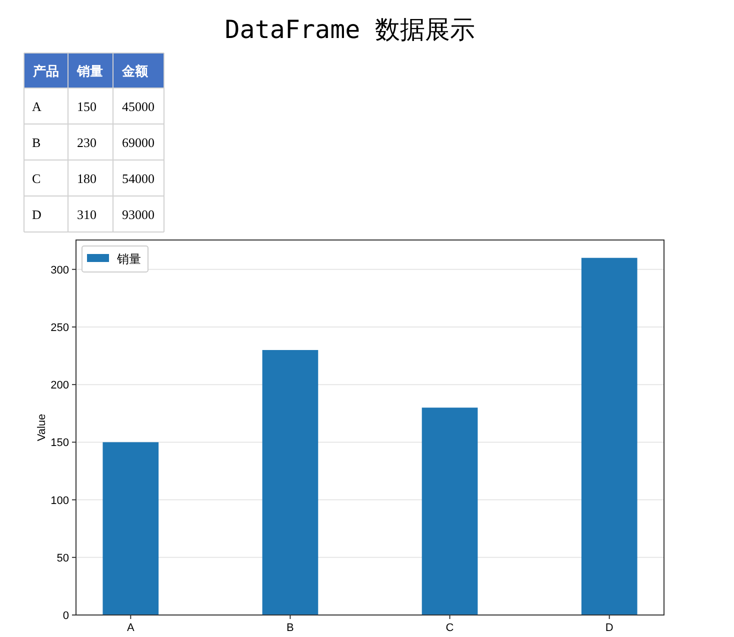 This screenshot has height=637, width=734. What do you see at coordinates (86, 106) in the screenshot?
I see `data-label: 150` at bounding box center [86, 106].